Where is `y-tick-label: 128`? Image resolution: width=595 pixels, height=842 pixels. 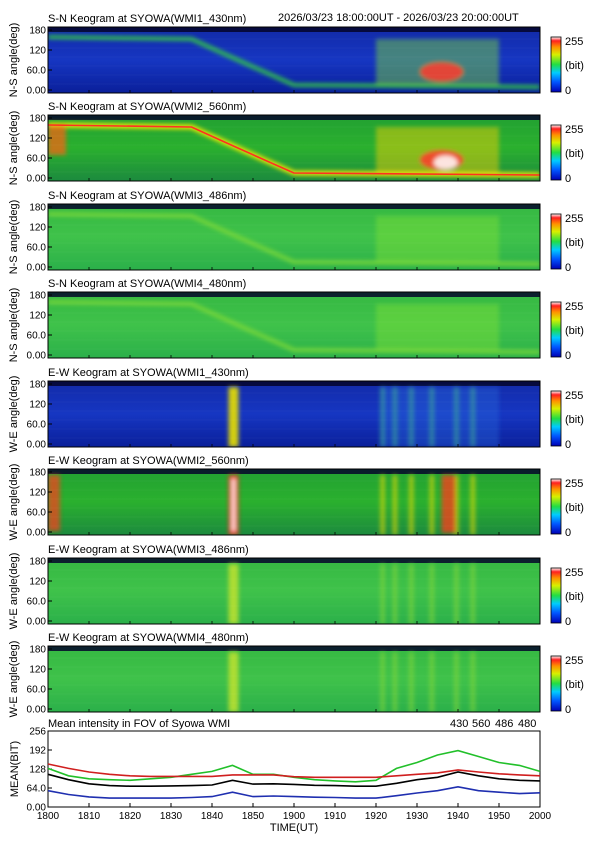
y-tick-label: 128 is located at coordinates (37, 770).